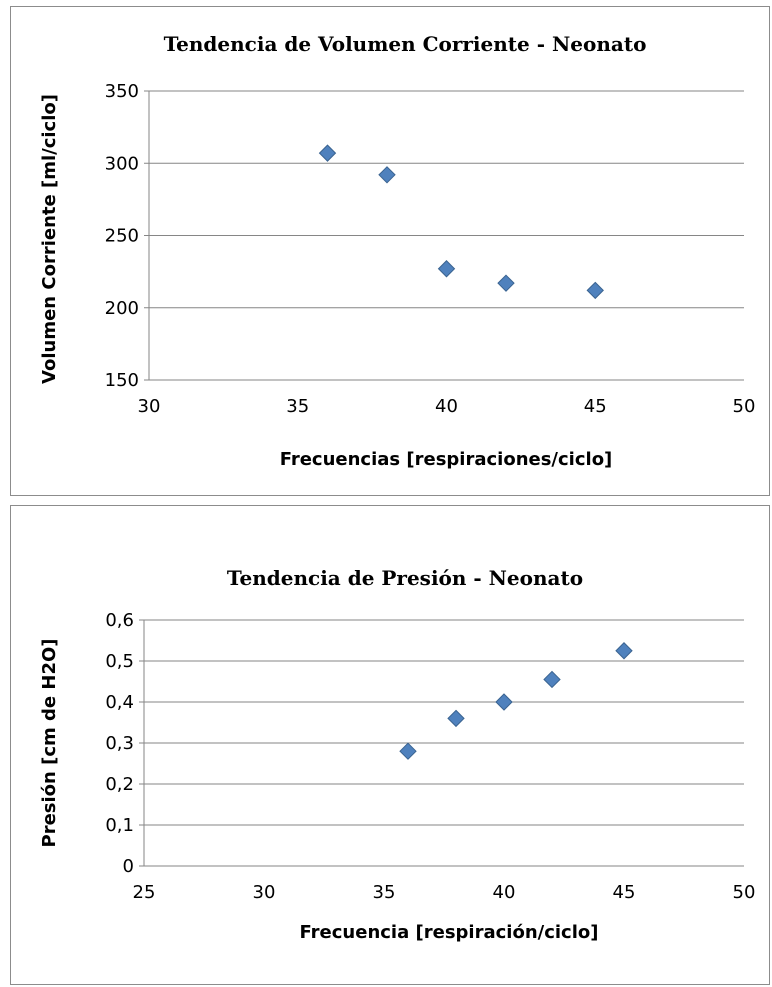 The height and width of the screenshot is (987, 772). What do you see at coordinates (449, 932) in the screenshot?
I see `x-axis-title: Frecuencia [respiración/ciclo]` at bounding box center [449, 932].